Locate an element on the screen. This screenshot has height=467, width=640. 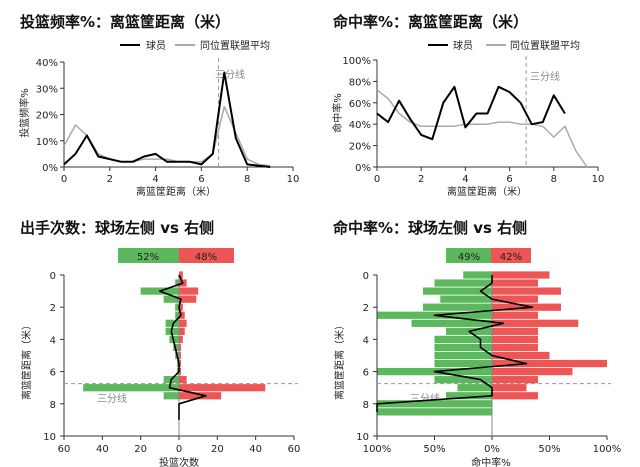
c1-xtick-label: 6 is located at coordinates (201, 179).